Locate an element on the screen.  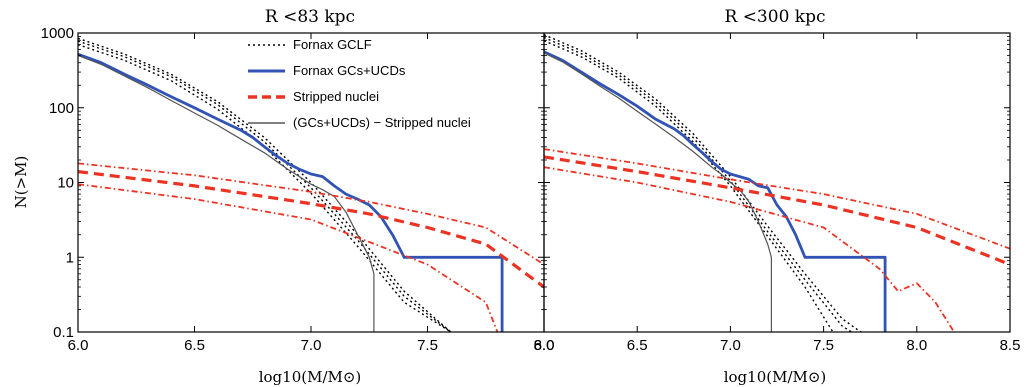
panel-title-left: R <83 kpc is located at coordinates (310, 17).